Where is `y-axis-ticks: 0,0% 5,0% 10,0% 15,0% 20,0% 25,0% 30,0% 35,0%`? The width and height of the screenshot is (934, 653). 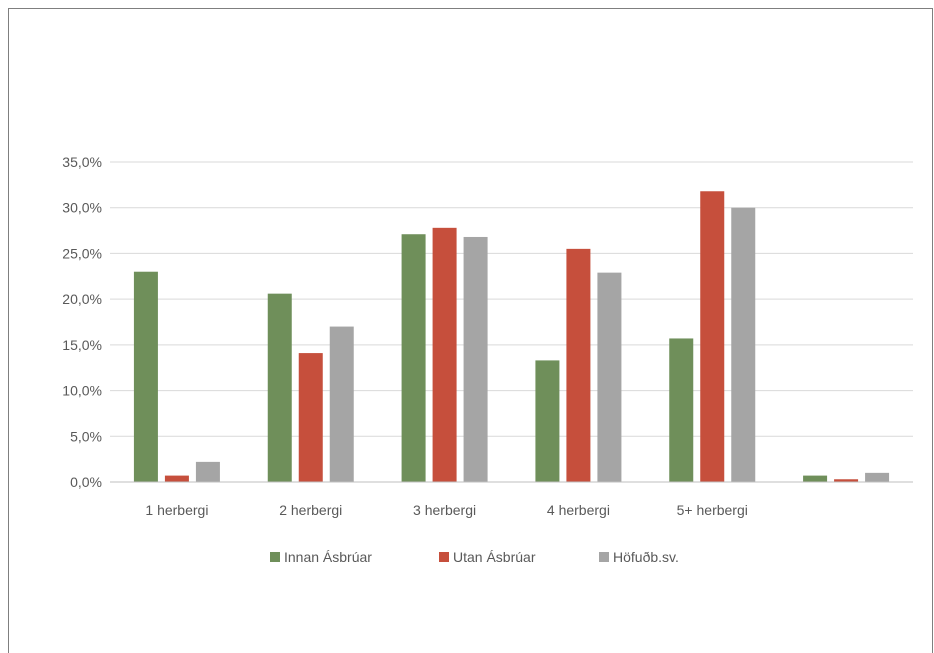 y-axis-ticks: 0,0% 5,0% 10,0% 15,0% 20,0% 25,0% 30,0% 35,0% is located at coordinates (82, 322).